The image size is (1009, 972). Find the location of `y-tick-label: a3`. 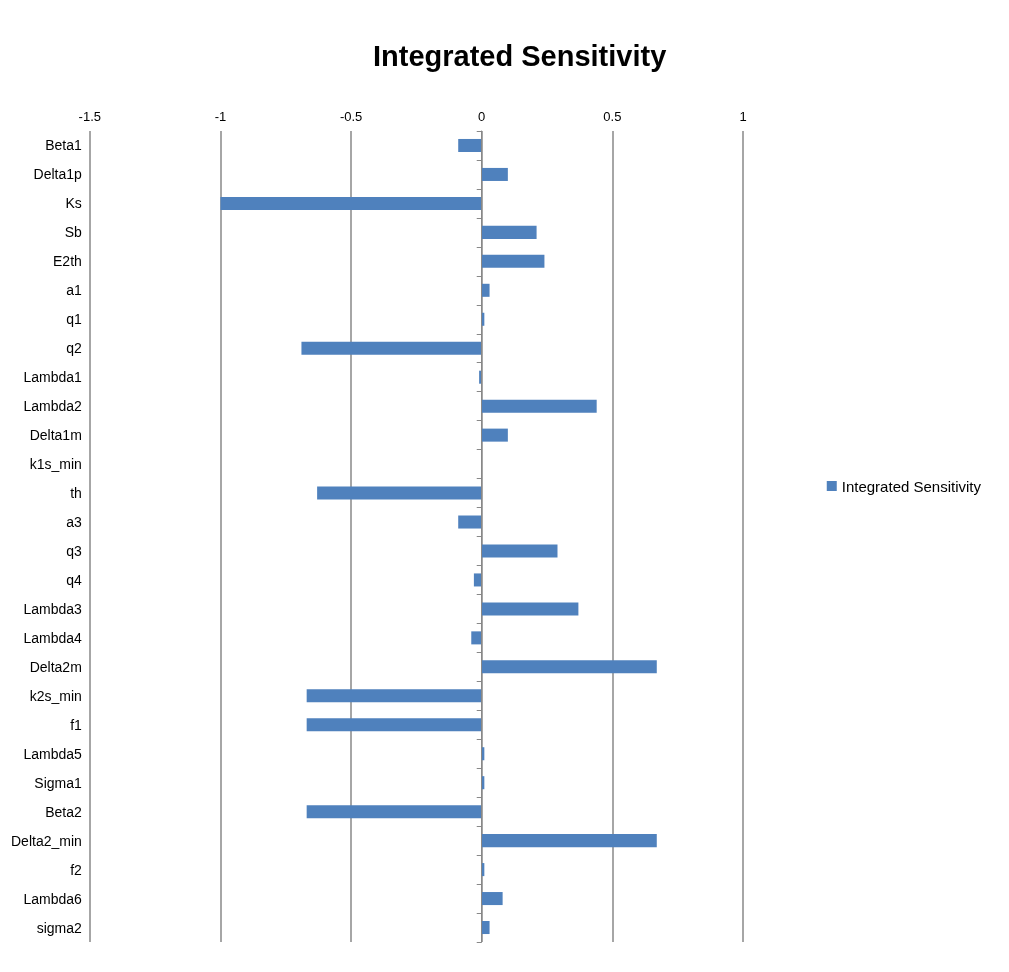

y-tick-label: a3 is located at coordinates (74, 522).